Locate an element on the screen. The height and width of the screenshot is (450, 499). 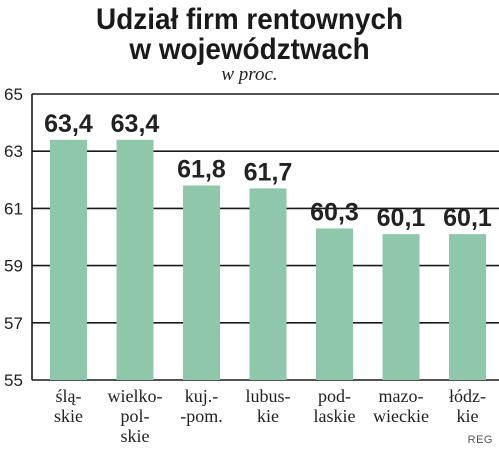
category-label: mazo- is located at coordinates (401, 396).